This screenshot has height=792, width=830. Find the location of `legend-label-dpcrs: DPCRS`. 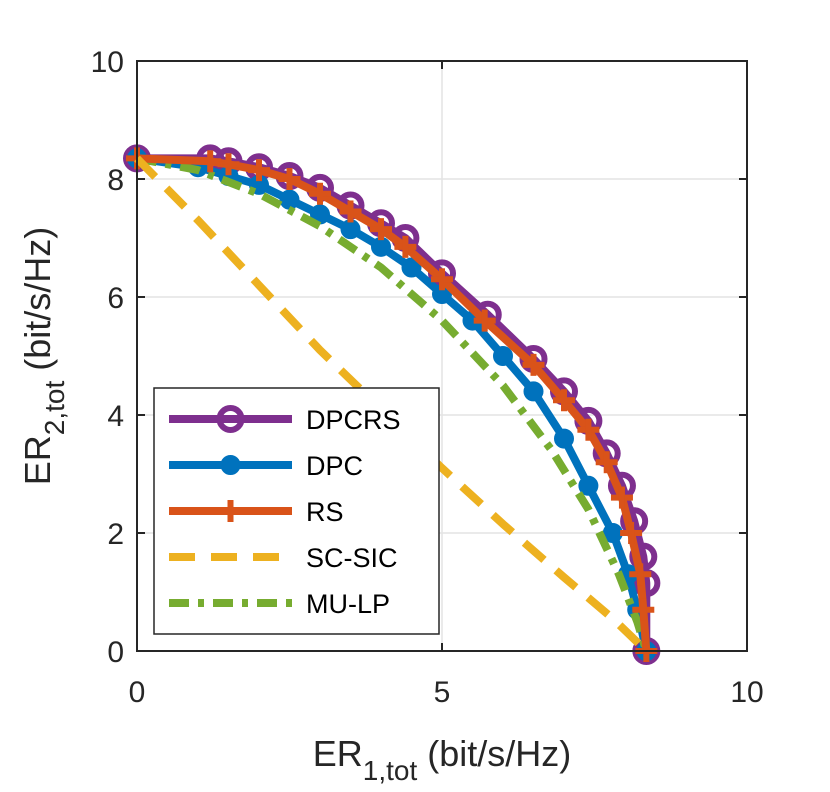

legend-label-dpcrs: DPCRS is located at coordinates (353, 420).